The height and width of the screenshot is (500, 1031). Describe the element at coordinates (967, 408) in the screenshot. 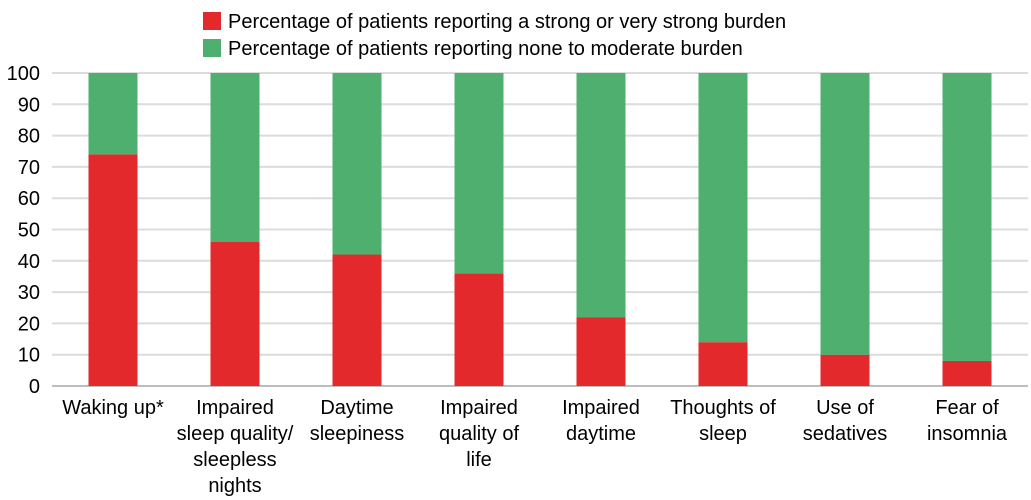

I see `x-category-label-line: Fear of` at that location.